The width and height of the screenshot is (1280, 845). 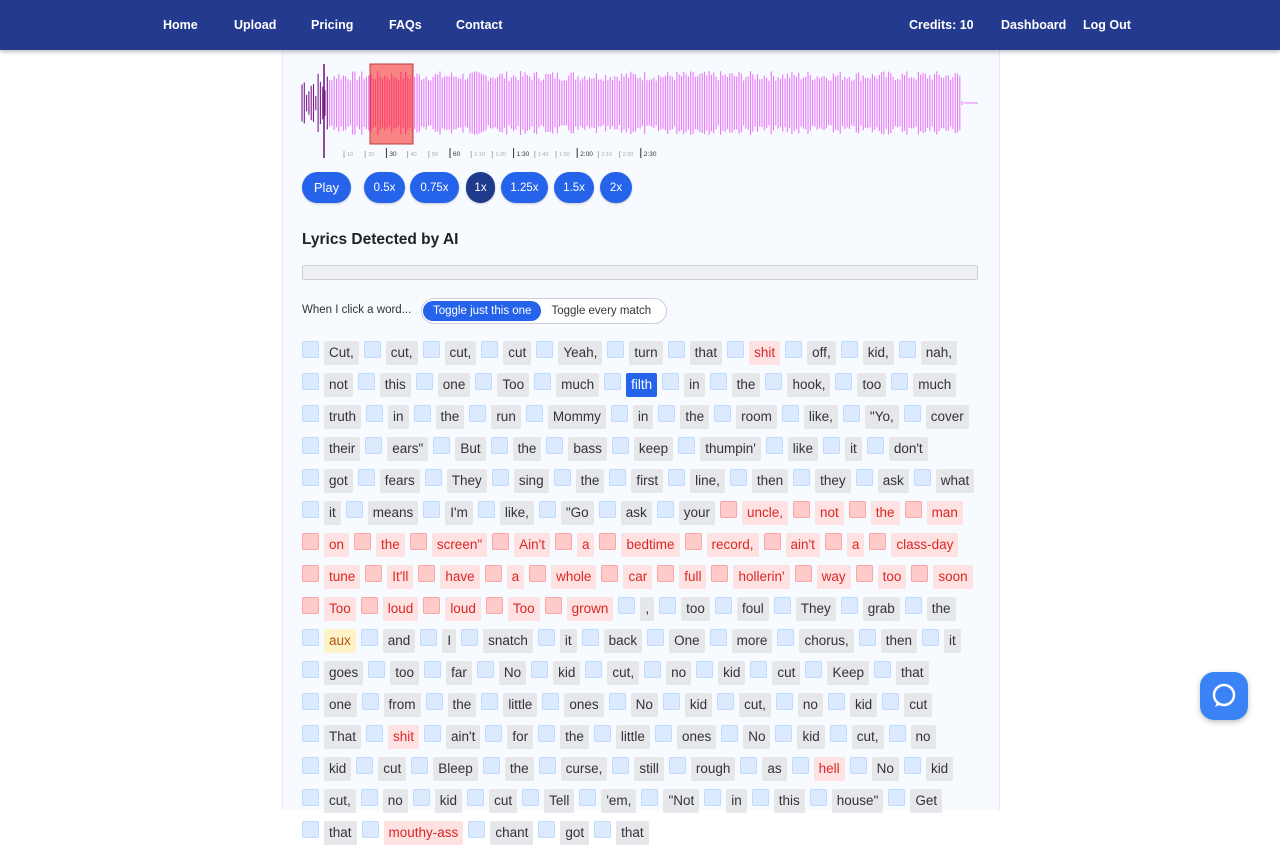 I want to click on word: house", so click(x=857, y=801).